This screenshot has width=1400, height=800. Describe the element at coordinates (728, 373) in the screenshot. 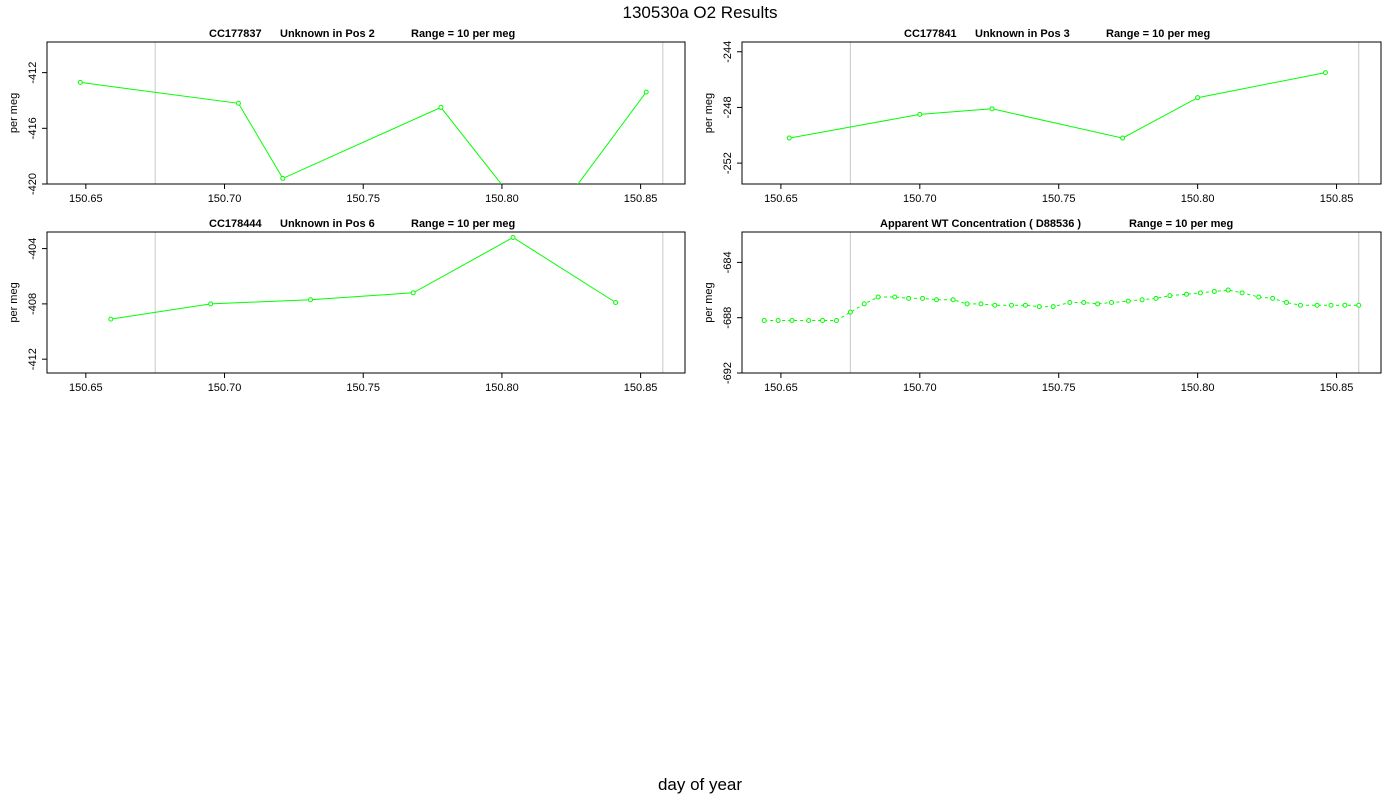

I see `y-tick-label: -692` at that location.